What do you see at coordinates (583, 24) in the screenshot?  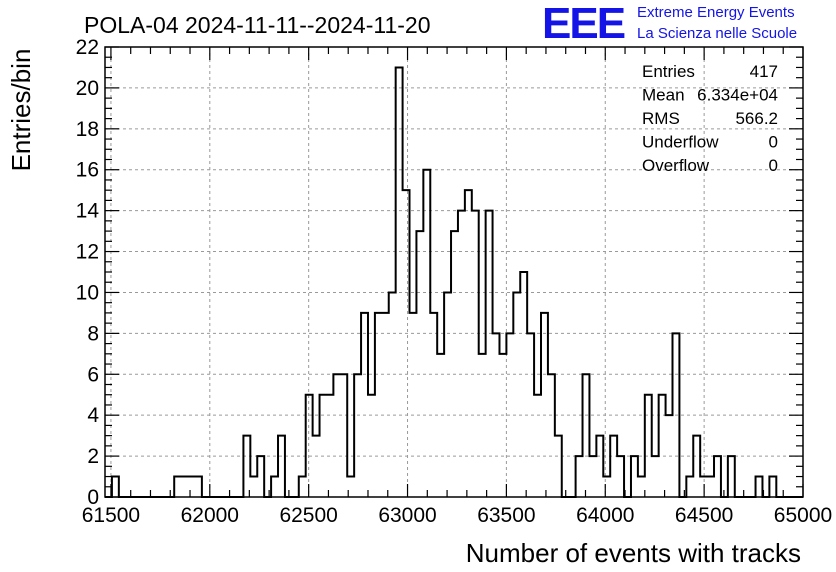 I see `logo-mark: EEE` at bounding box center [583, 24].